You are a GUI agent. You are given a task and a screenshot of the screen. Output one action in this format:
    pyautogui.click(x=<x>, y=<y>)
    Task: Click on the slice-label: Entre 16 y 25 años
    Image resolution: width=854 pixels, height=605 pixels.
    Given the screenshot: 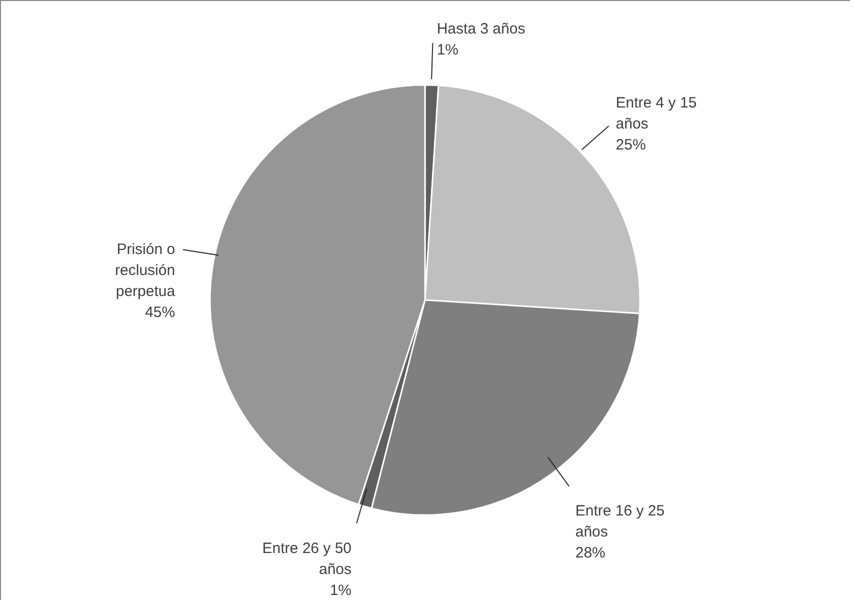 What is the action you would take?
    pyautogui.click(x=620, y=521)
    